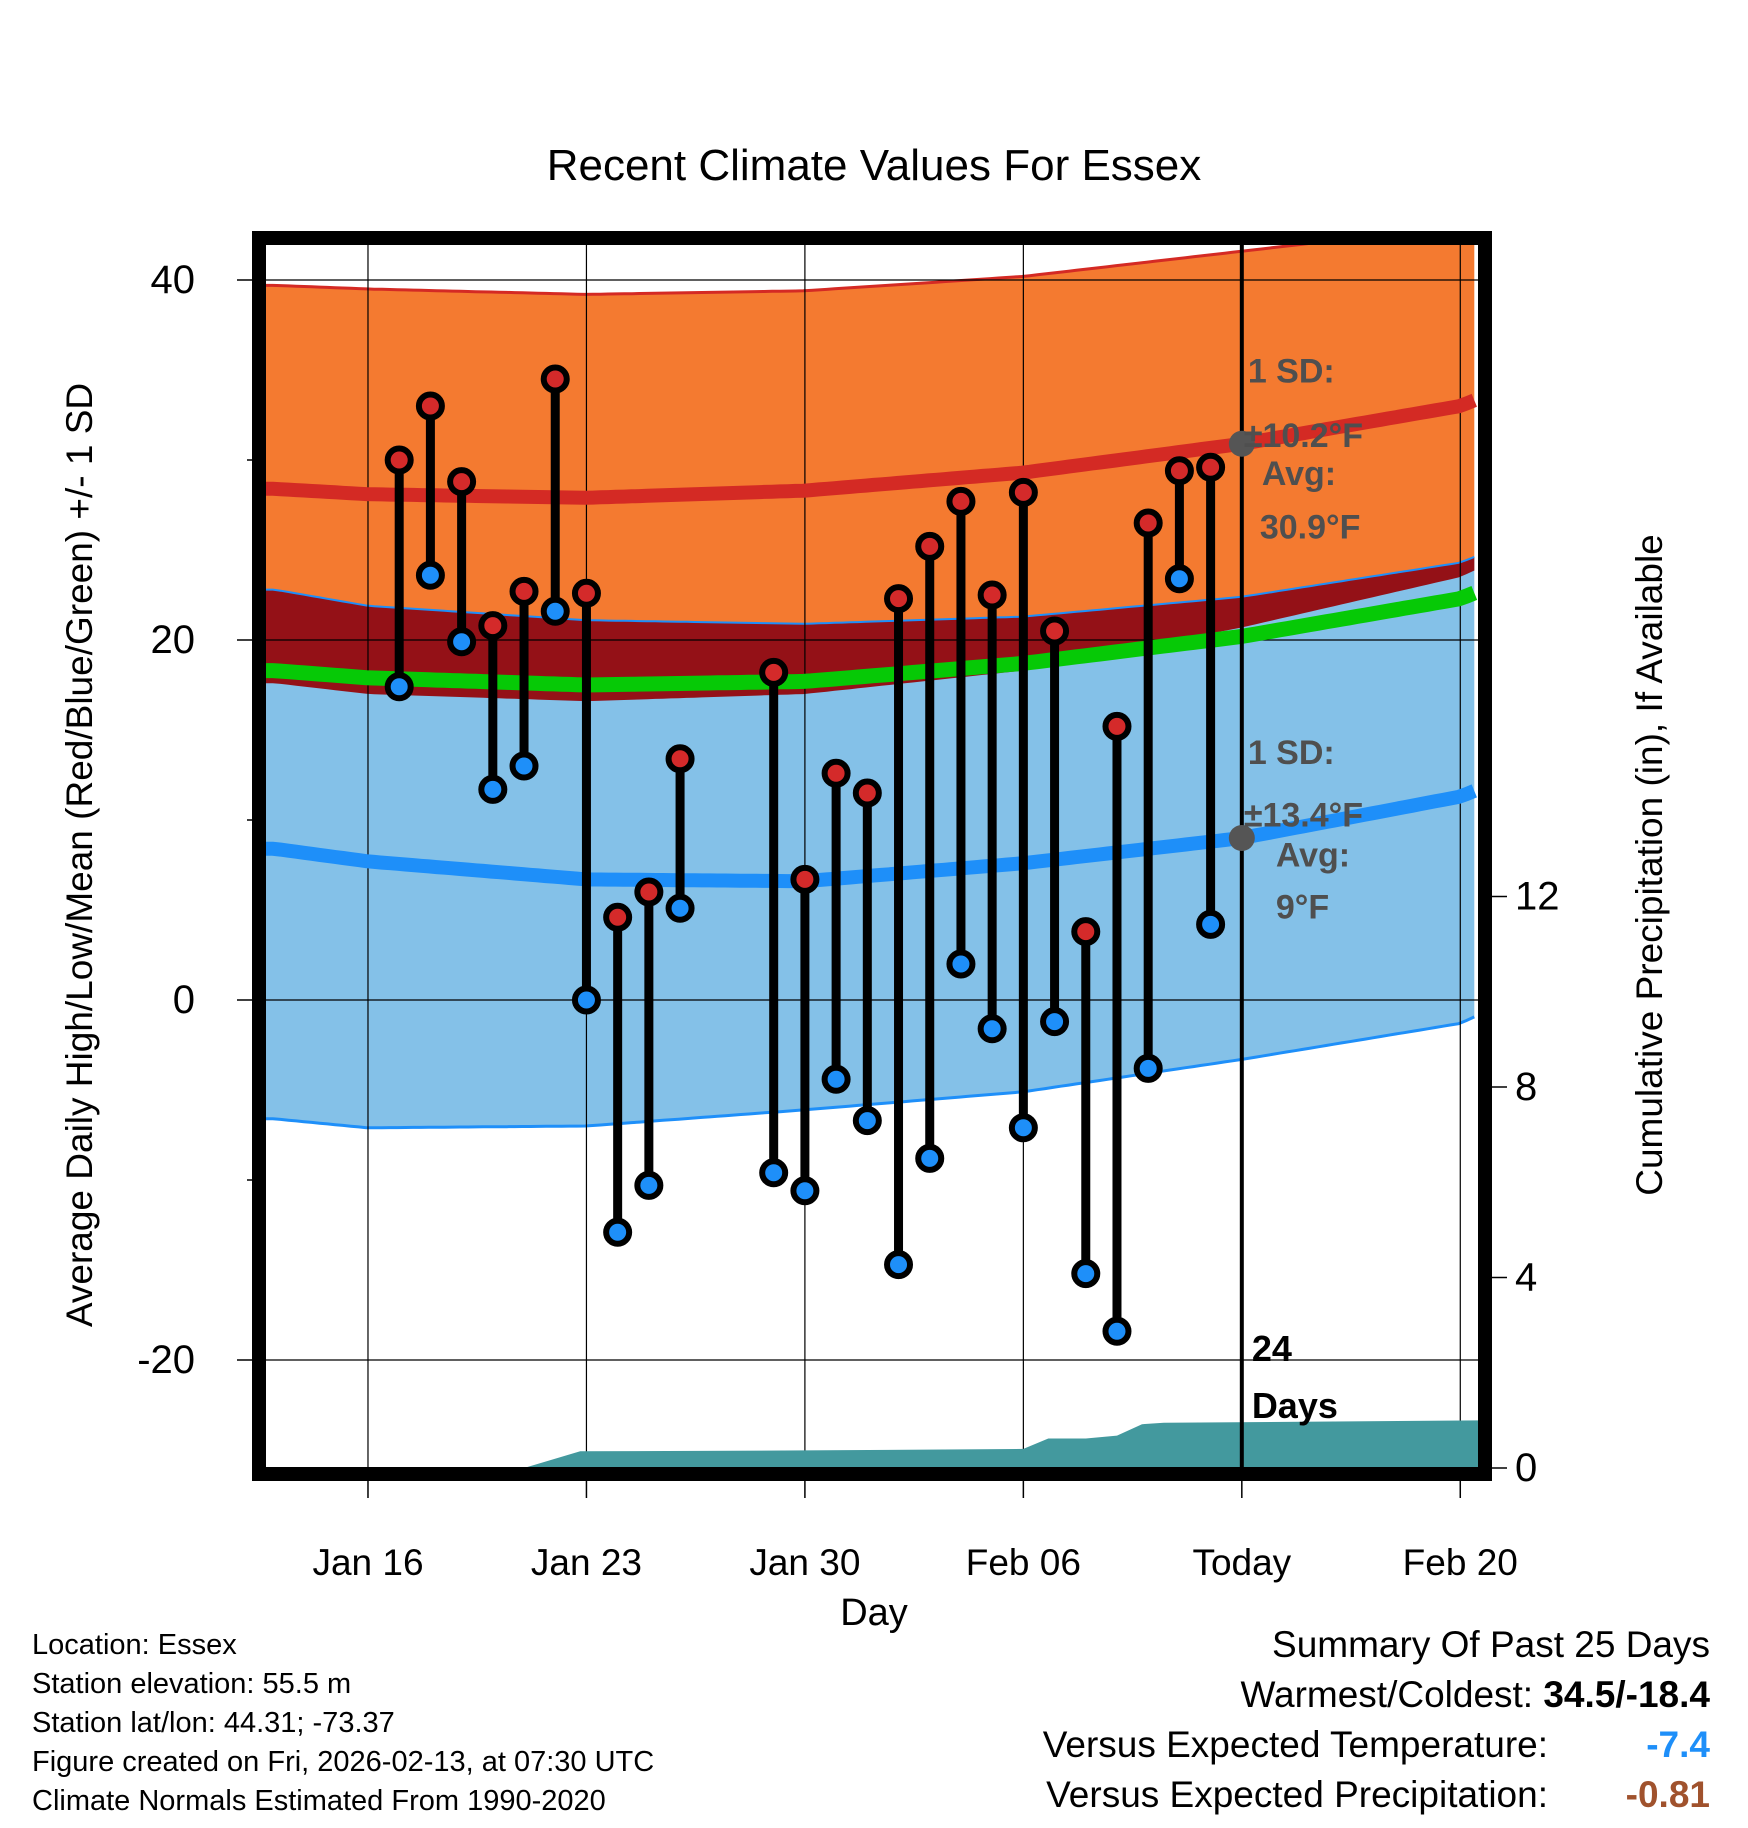 This screenshot has width=1748, height=1828. I want to click on precipitation-series, so click(872, 1444).